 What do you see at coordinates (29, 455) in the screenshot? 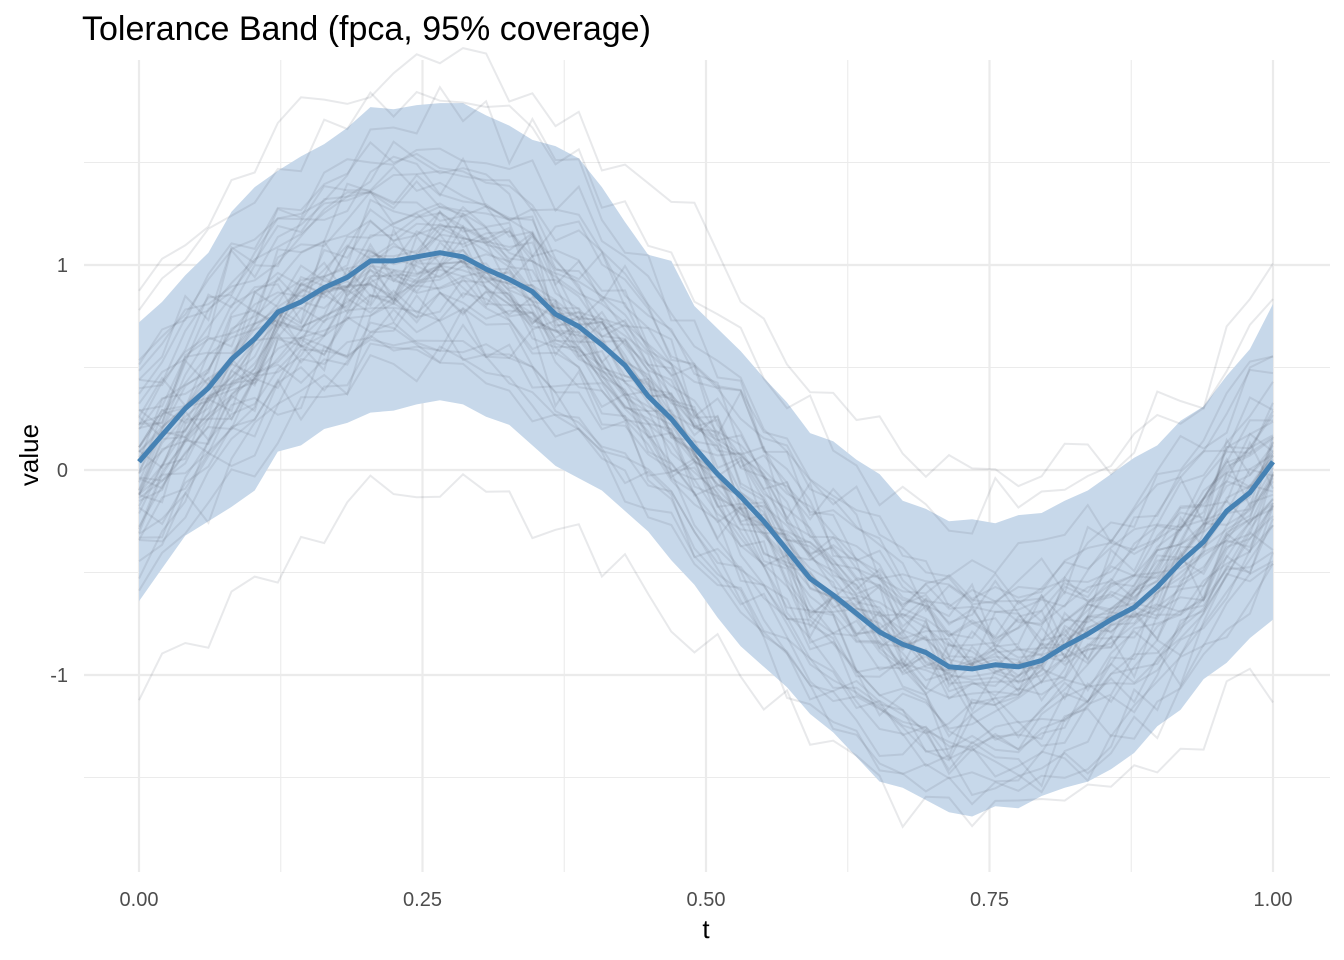
I see `y-axis-title: value` at bounding box center [29, 455].